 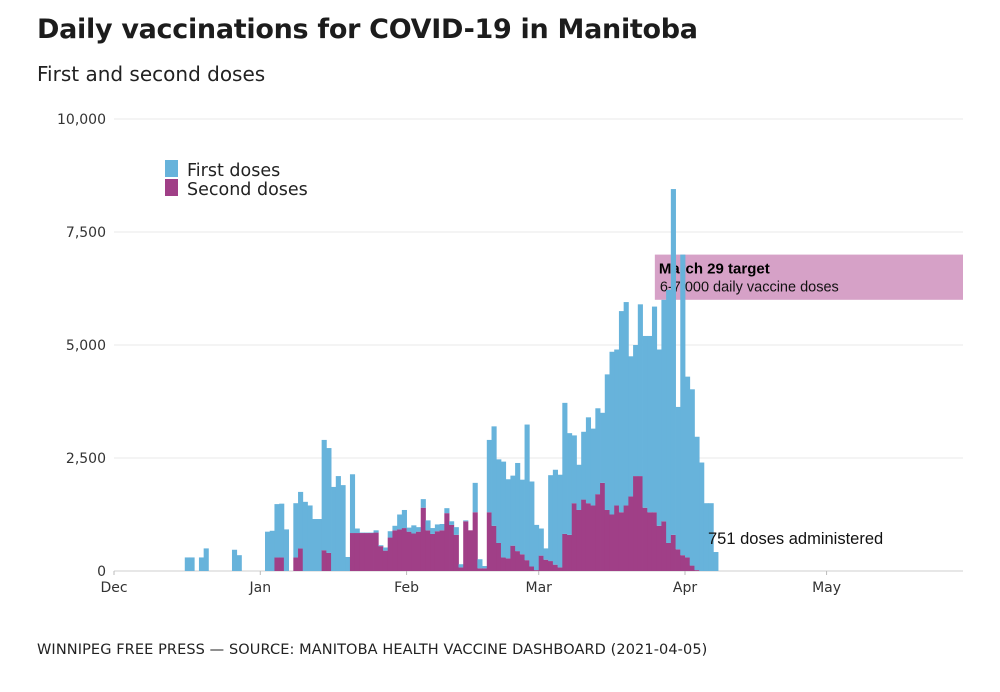 I want to click on x-tick-label: Dec, so click(x=113, y=588).